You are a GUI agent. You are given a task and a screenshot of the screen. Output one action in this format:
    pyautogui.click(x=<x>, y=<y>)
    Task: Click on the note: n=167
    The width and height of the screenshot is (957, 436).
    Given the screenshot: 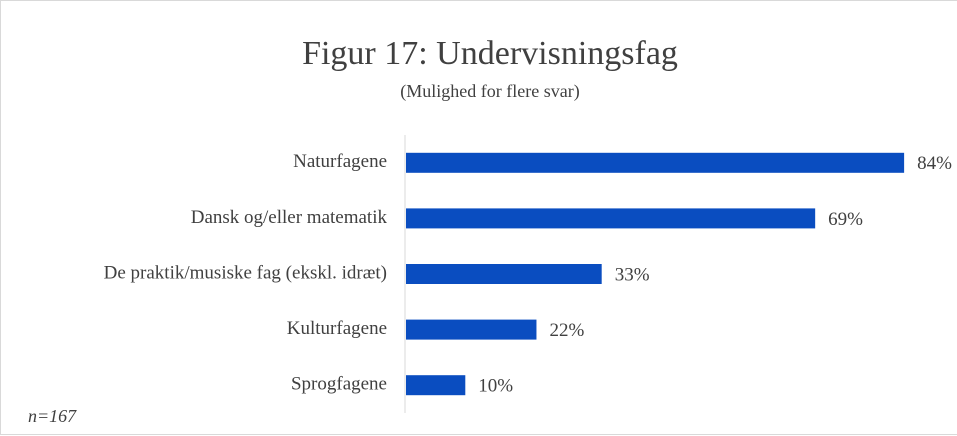 What is the action you would take?
    pyautogui.click(x=52, y=416)
    